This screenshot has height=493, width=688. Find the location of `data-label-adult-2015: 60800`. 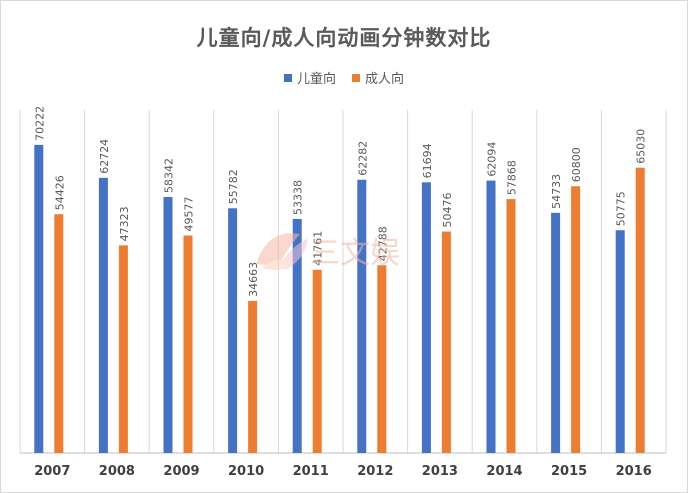

data-label-adult-2015: 60800 is located at coordinates (576, 164).